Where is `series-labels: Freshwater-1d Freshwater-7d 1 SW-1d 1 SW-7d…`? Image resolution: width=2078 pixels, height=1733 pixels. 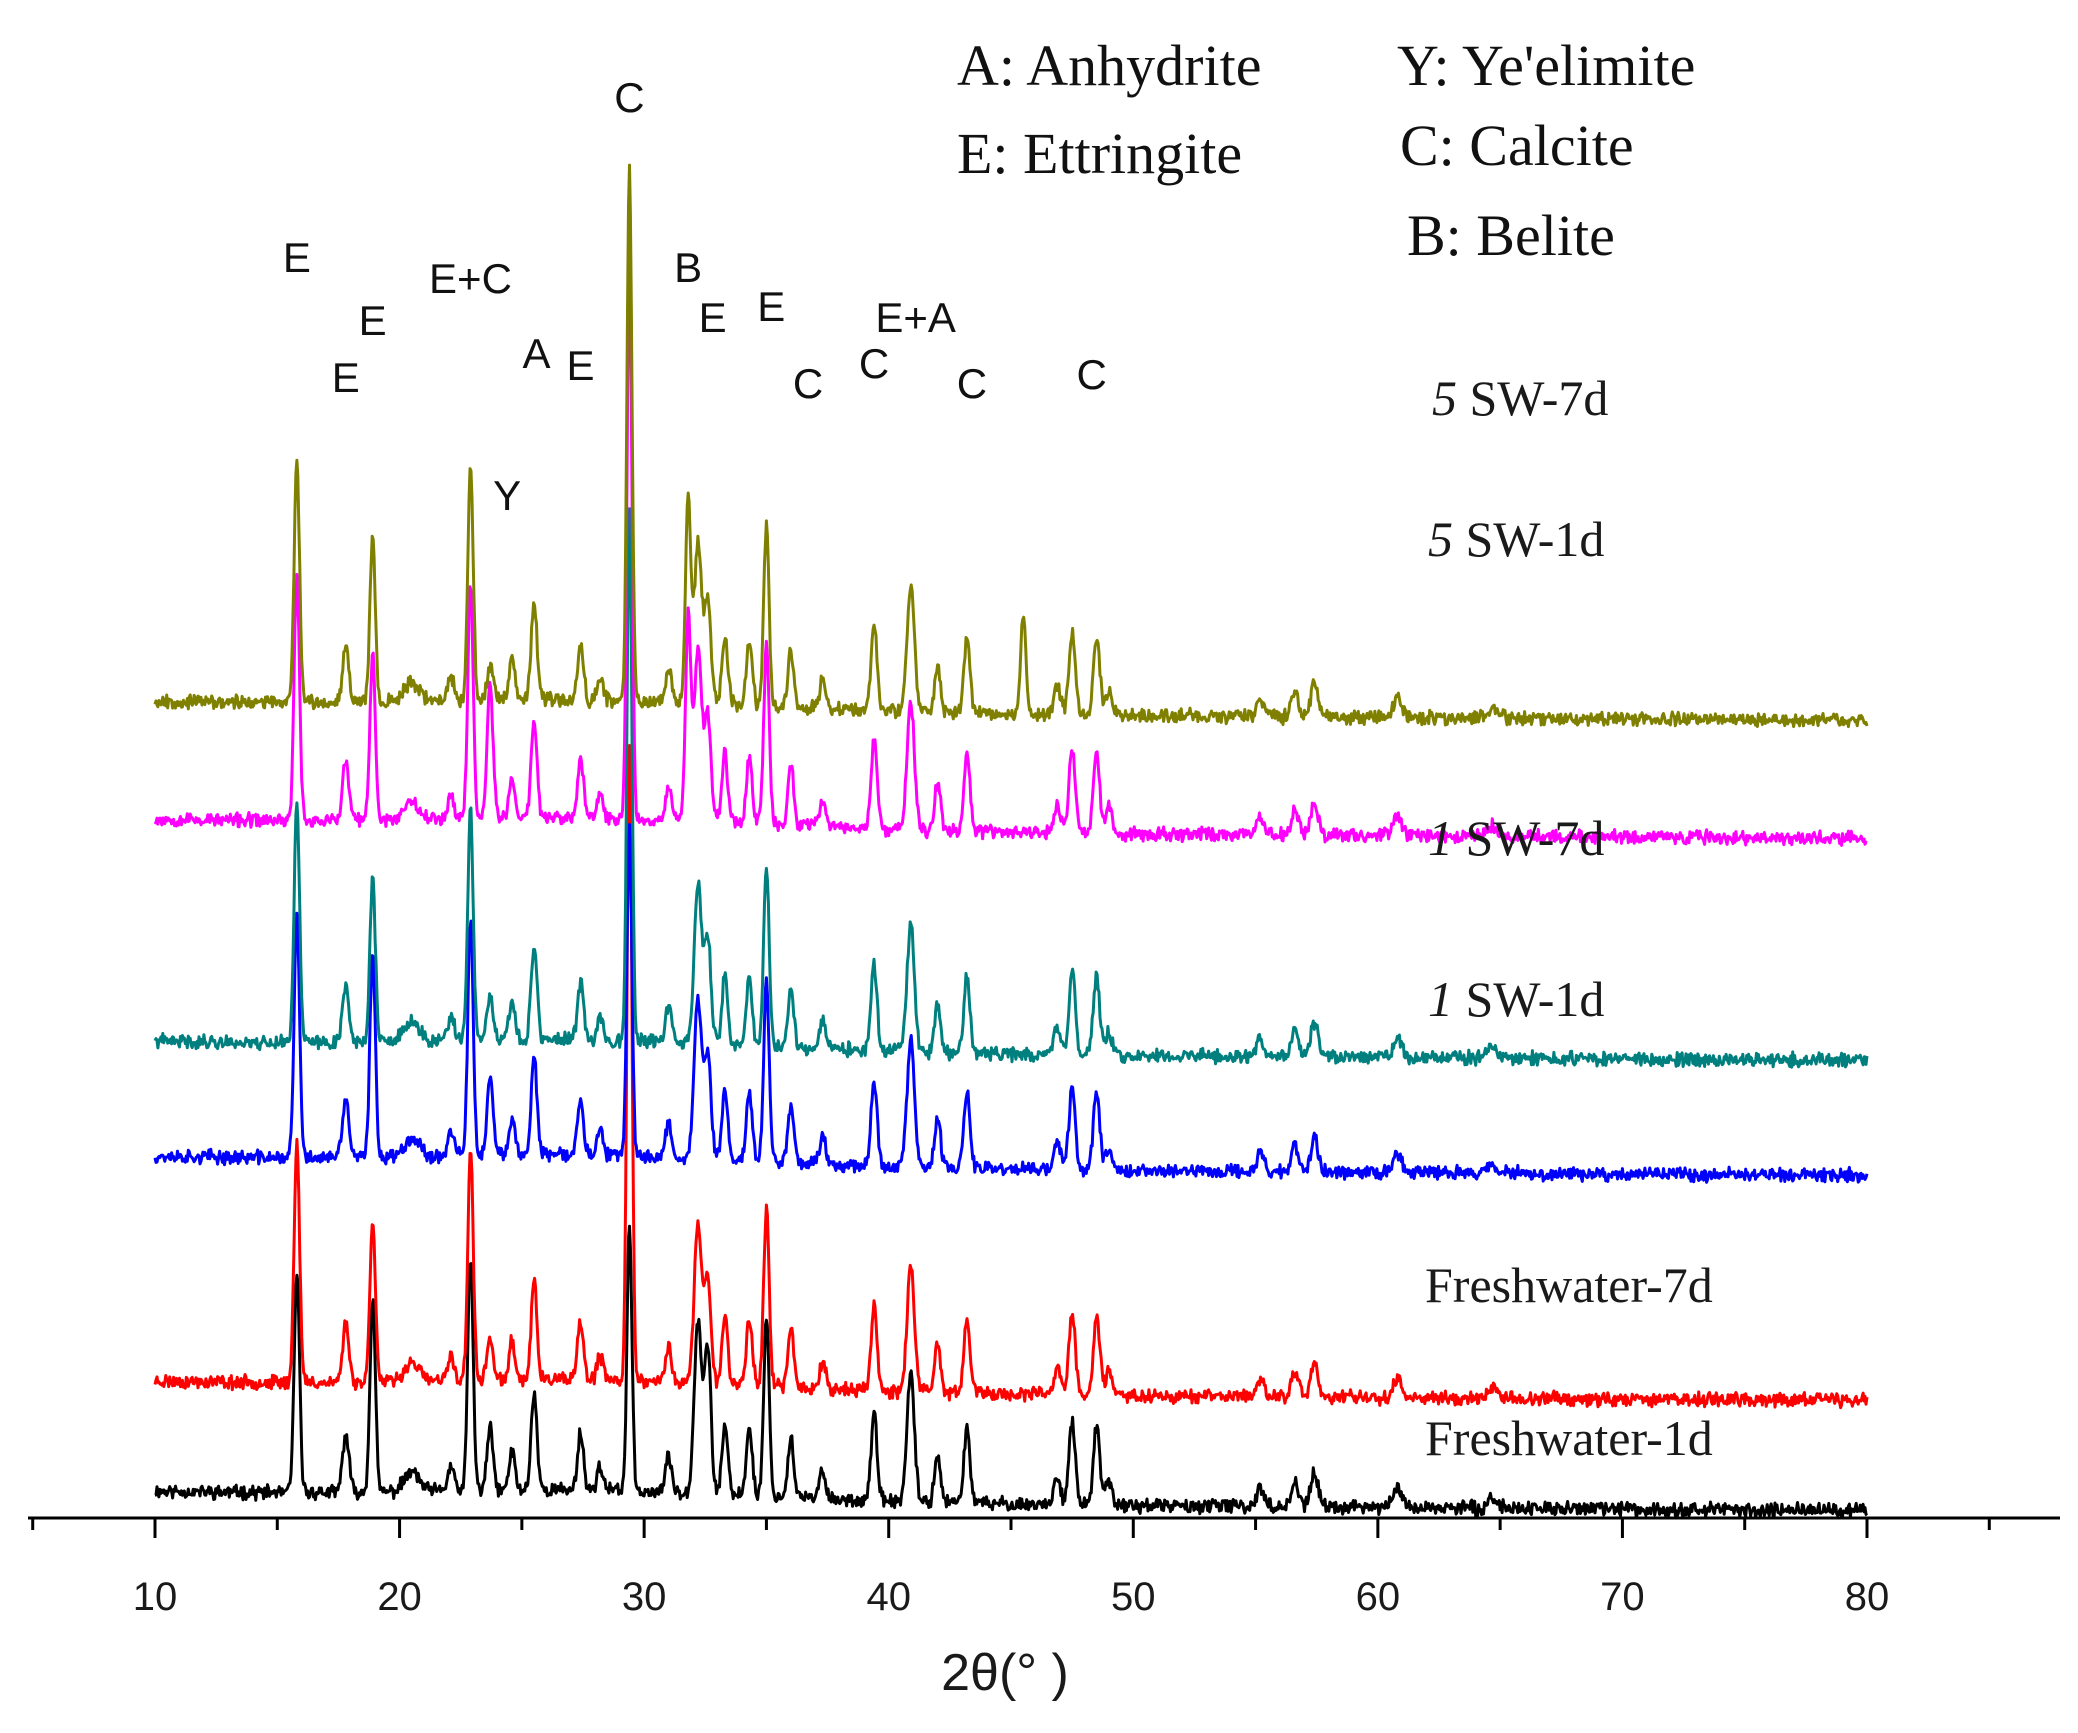 series-labels: Freshwater-1d Freshwater-7d 1 SW-1d 1 SW-7d… is located at coordinates (1569, 918).